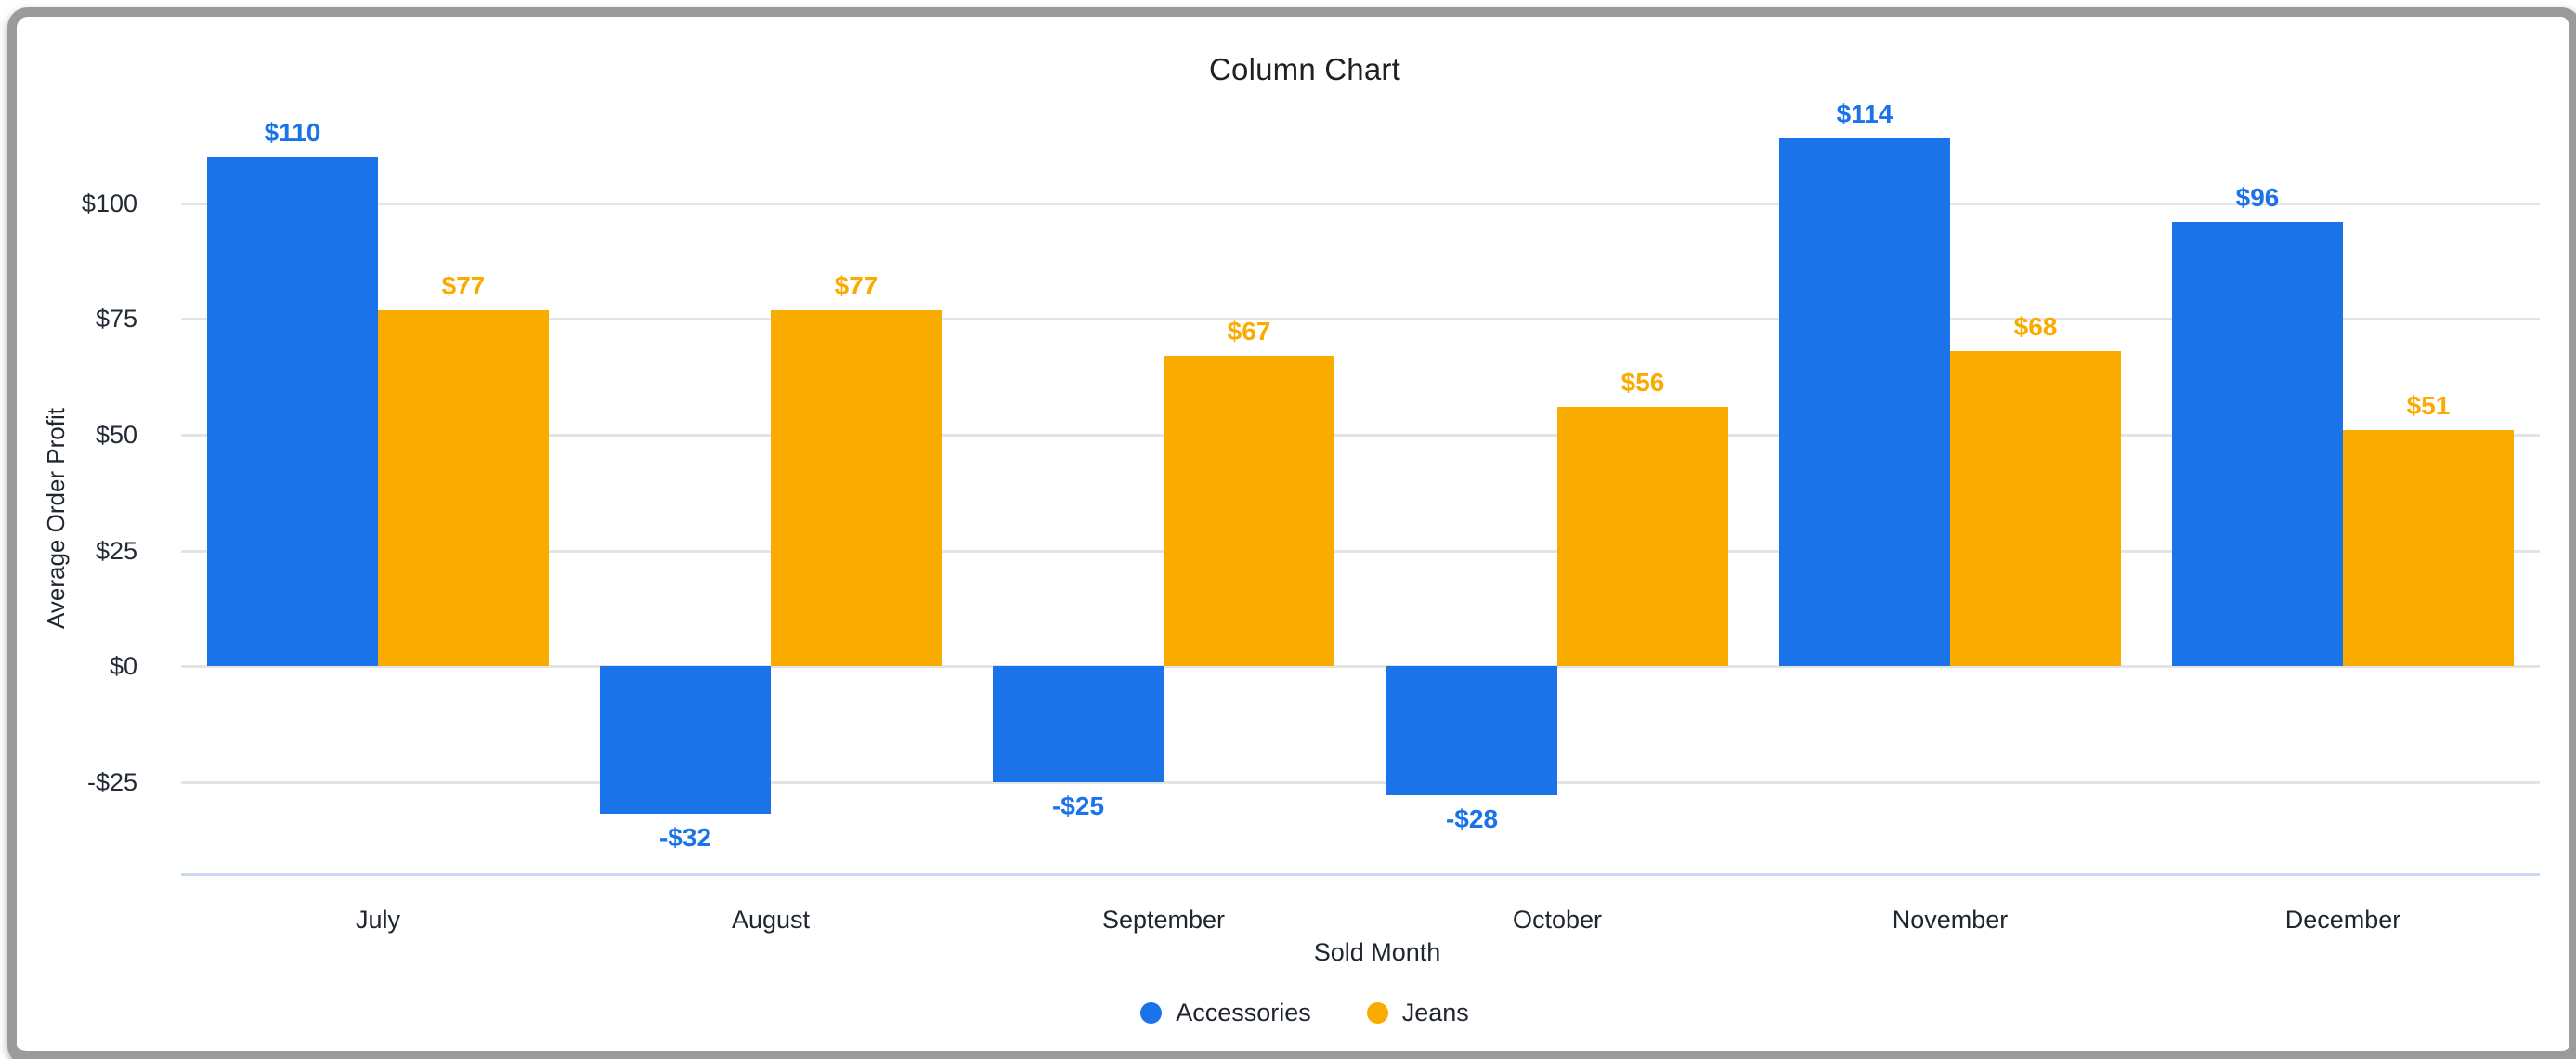 This screenshot has height=1059, width=2576. Describe the element at coordinates (1304, 69) in the screenshot. I see `chart-title: Column Chart` at that location.